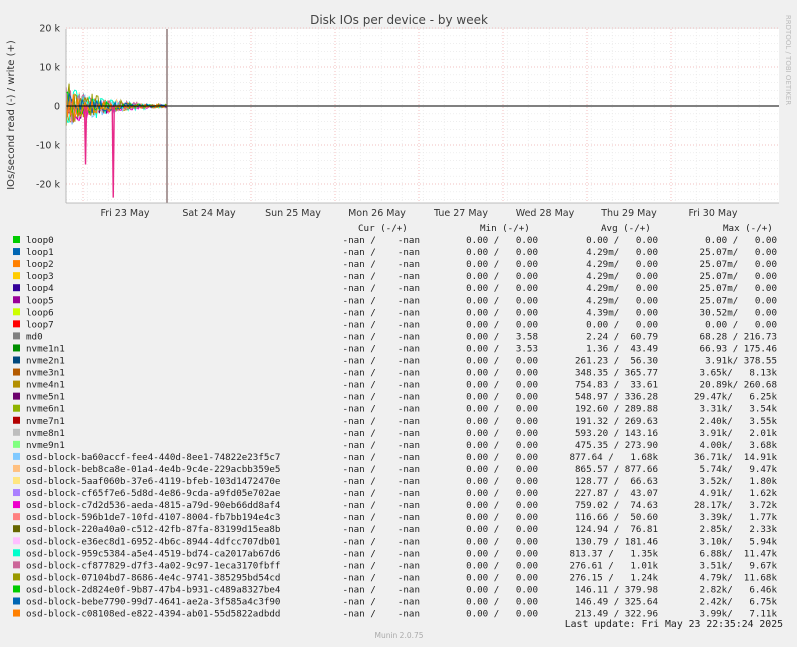  Describe the element at coordinates (40, 288) in the screenshot. I see `legend-name: loop4` at that location.